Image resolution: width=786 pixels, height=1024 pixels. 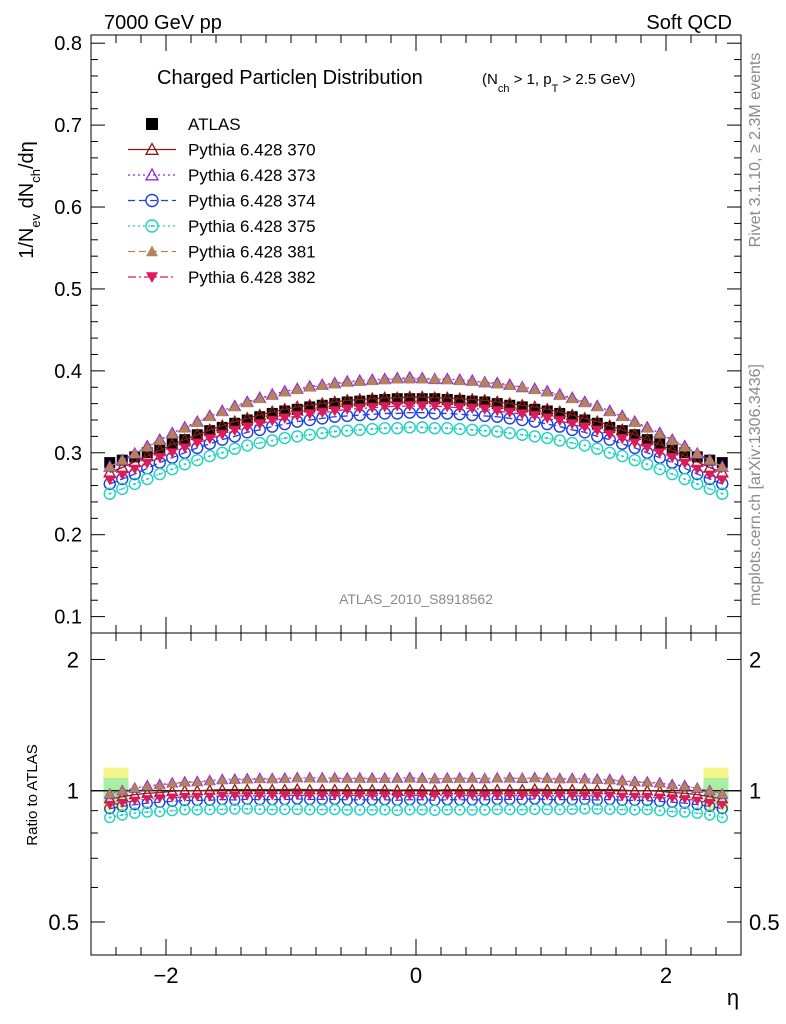 I want to click on legend-item: Pythia 6.428 373, so click(x=222, y=175).